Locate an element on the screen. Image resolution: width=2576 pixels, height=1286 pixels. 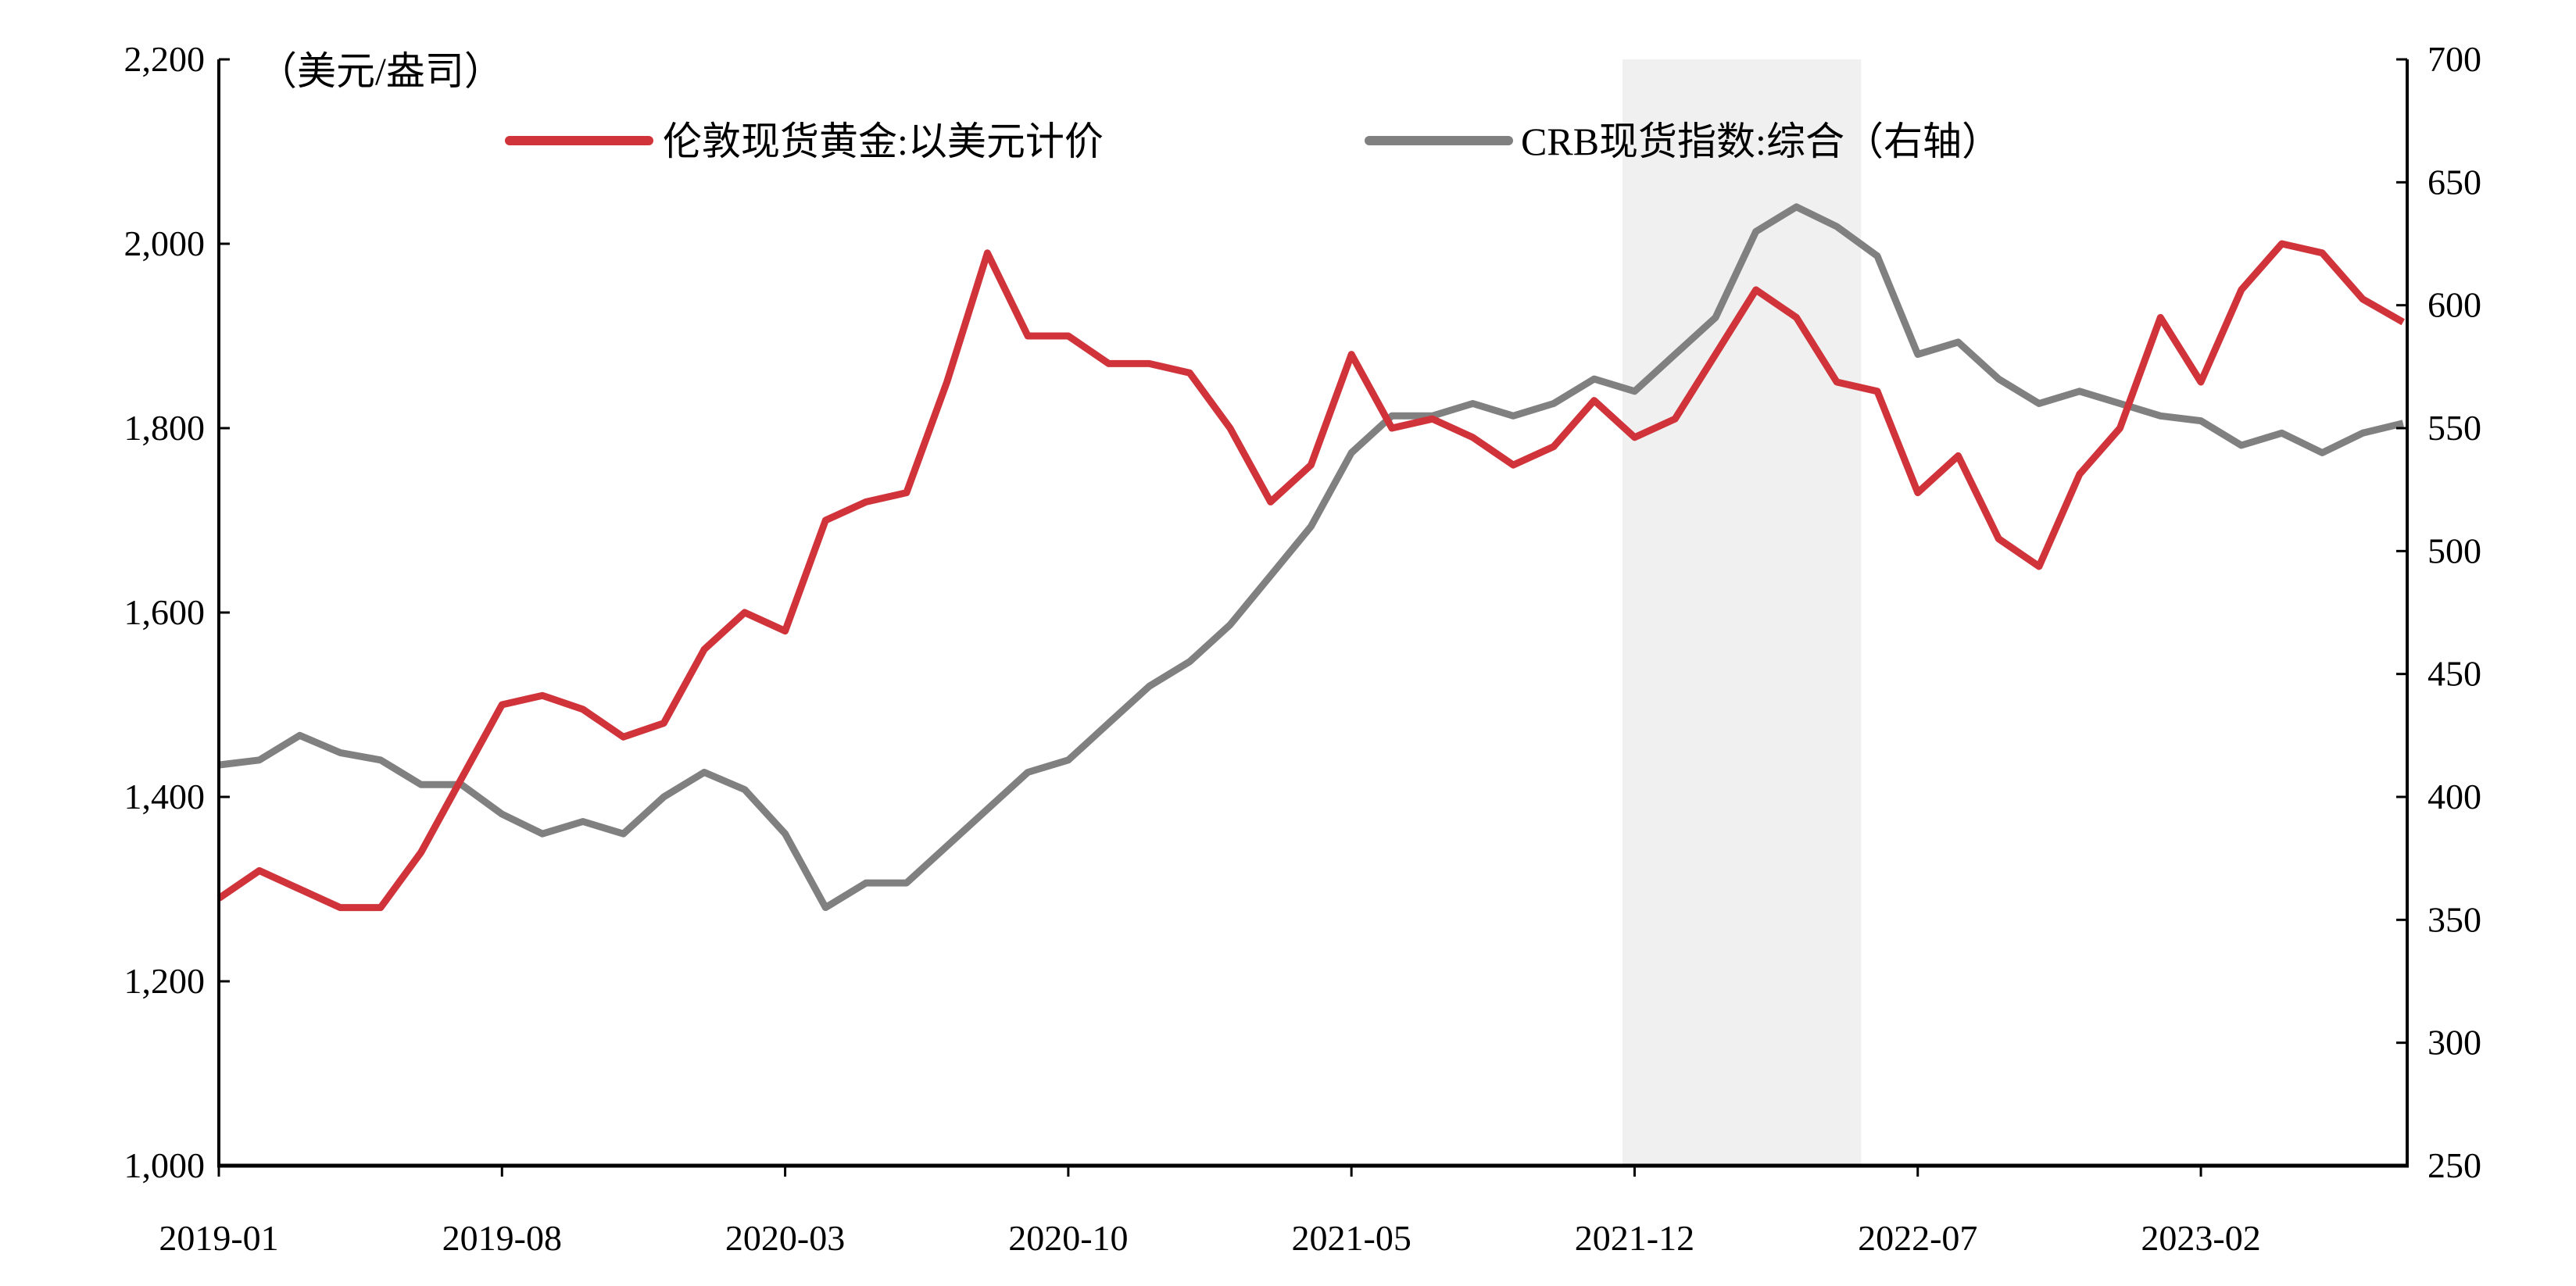
right-tick-label: 450 is located at coordinates (2454, 674).